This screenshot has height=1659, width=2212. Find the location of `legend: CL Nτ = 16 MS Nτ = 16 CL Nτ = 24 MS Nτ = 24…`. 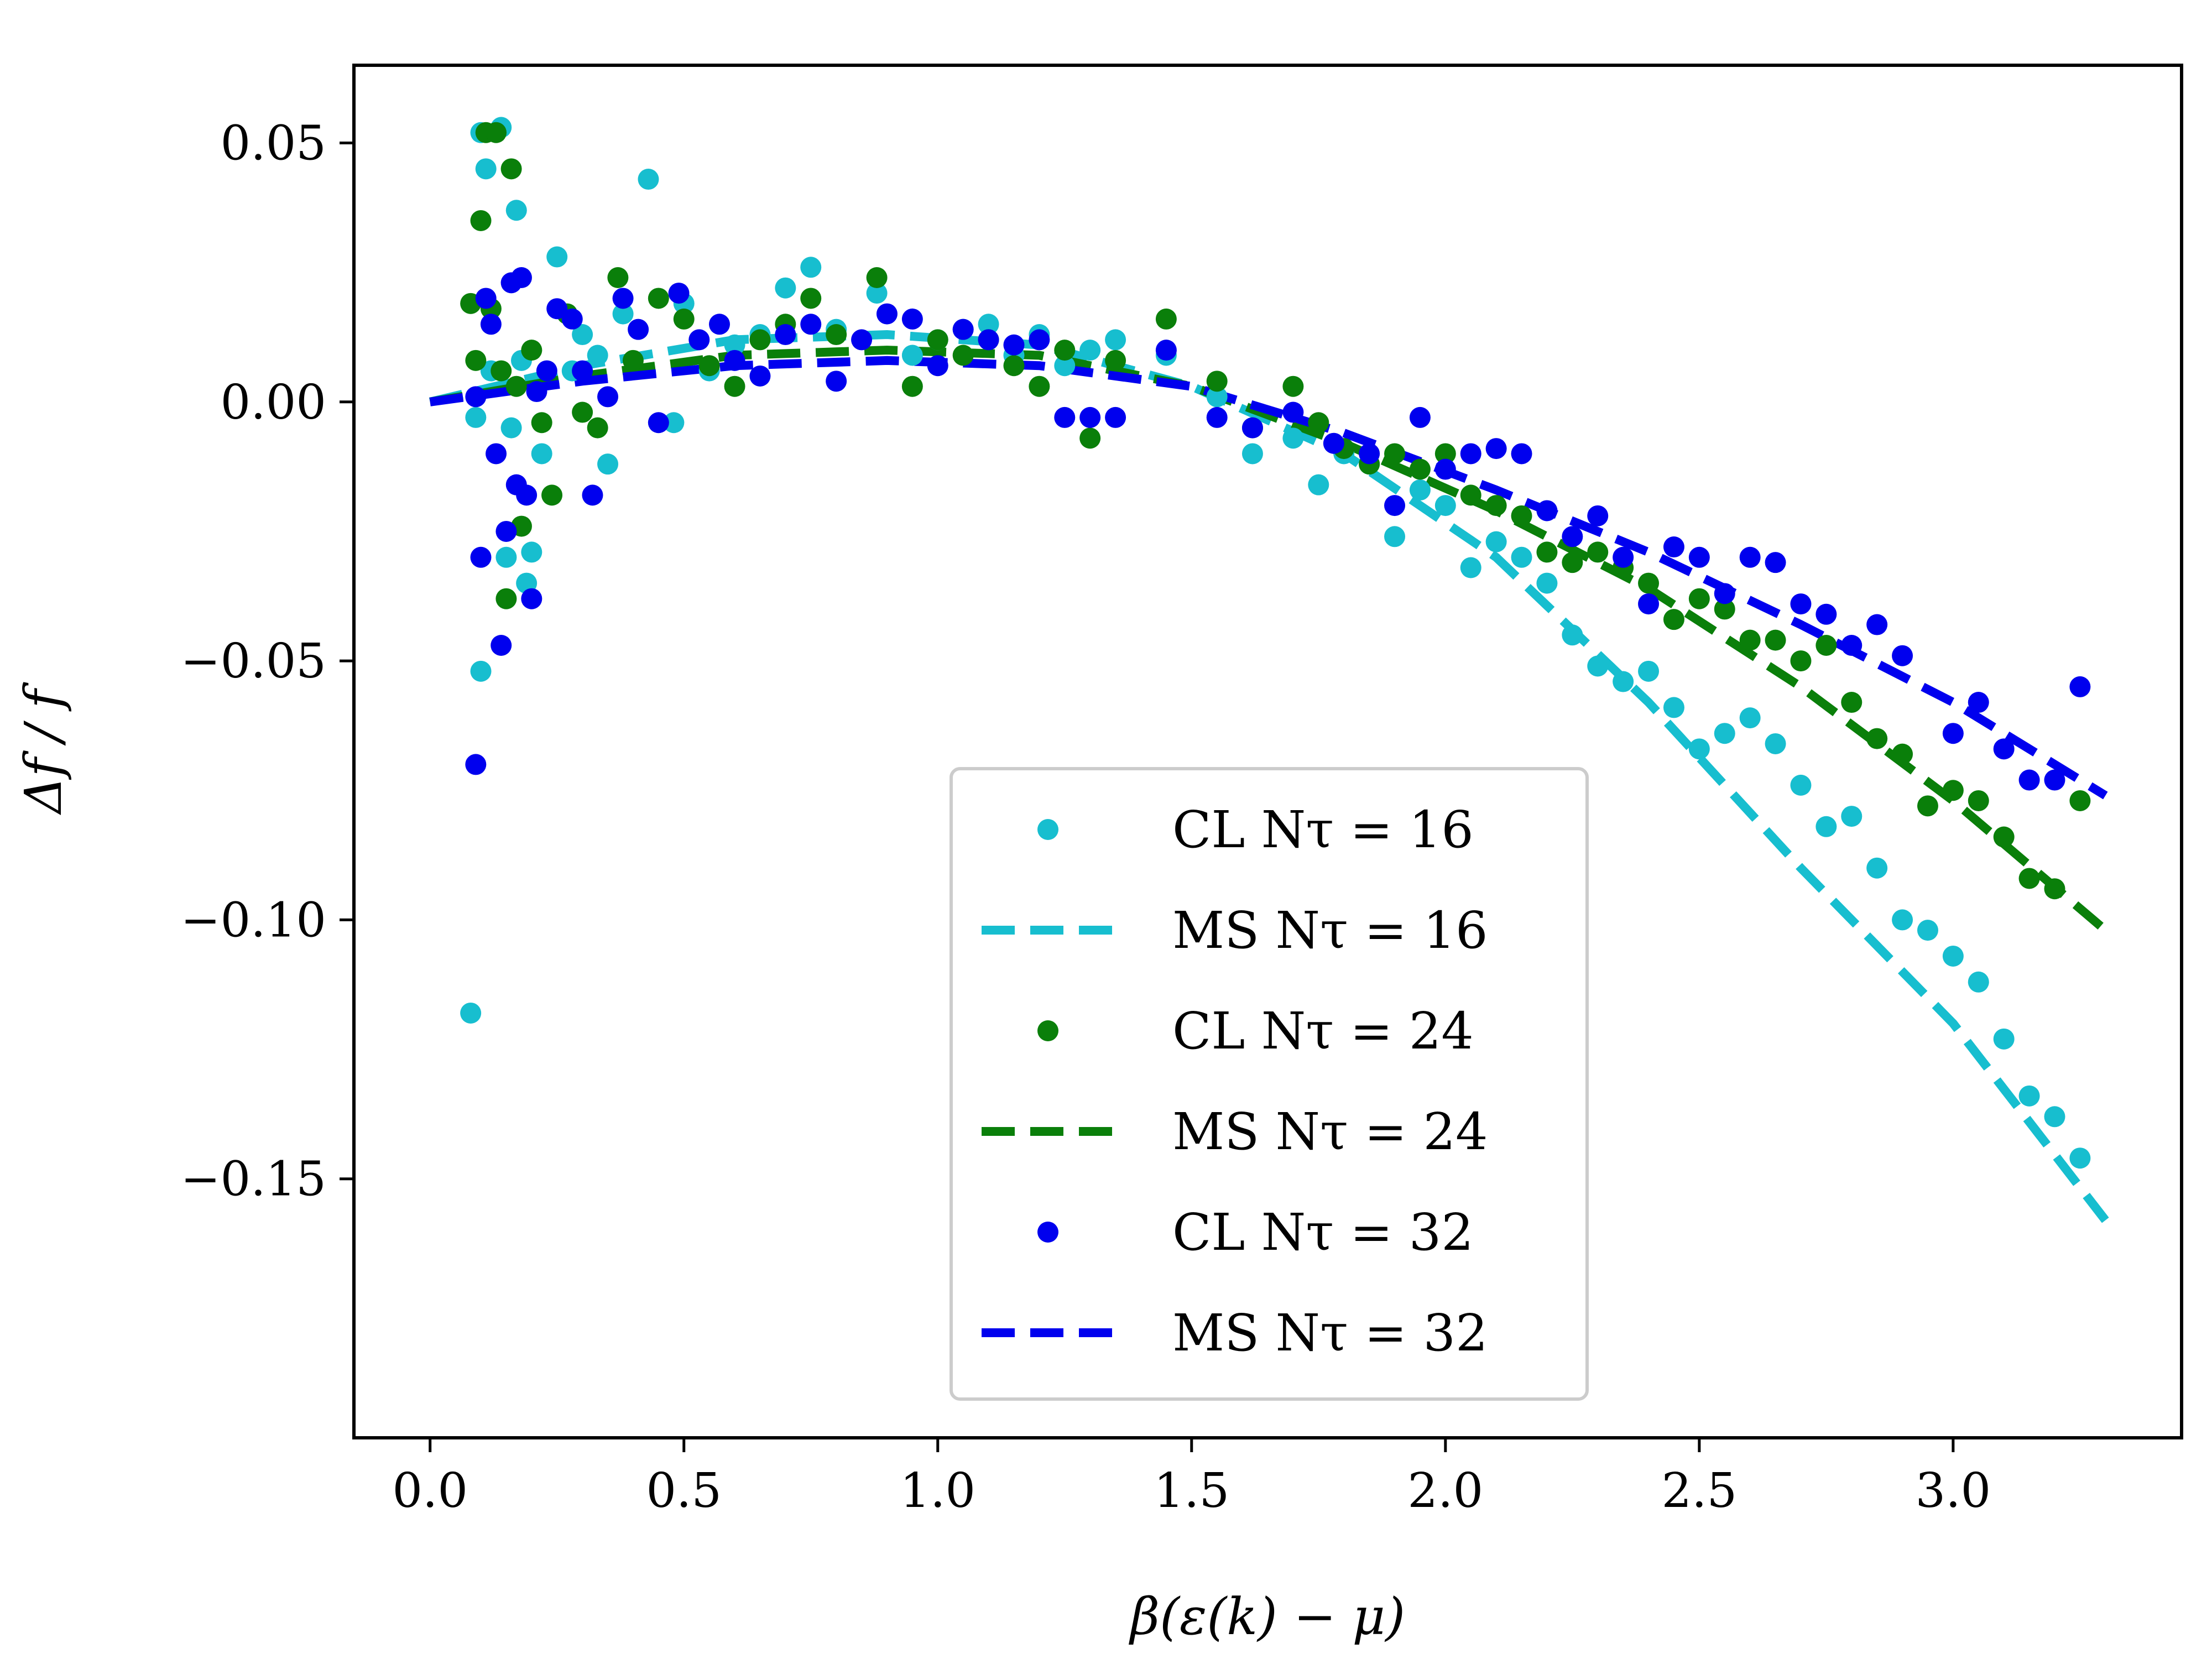

legend: CL Nτ = 16 MS Nτ = 16 CL Nτ = 24 MS Nτ = 24… is located at coordinates (1270, 1084).